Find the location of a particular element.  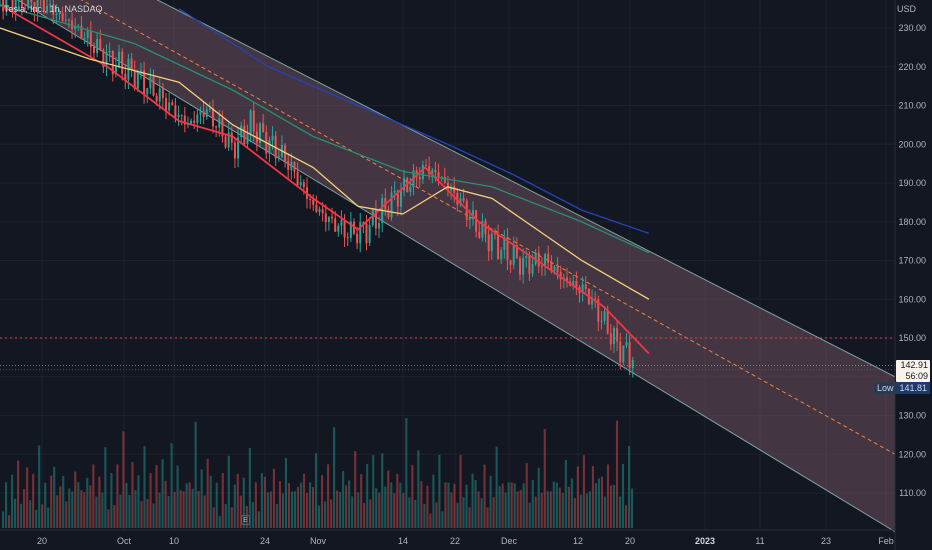

earnings-marker-icon: E is located at coordinates (245, 520).